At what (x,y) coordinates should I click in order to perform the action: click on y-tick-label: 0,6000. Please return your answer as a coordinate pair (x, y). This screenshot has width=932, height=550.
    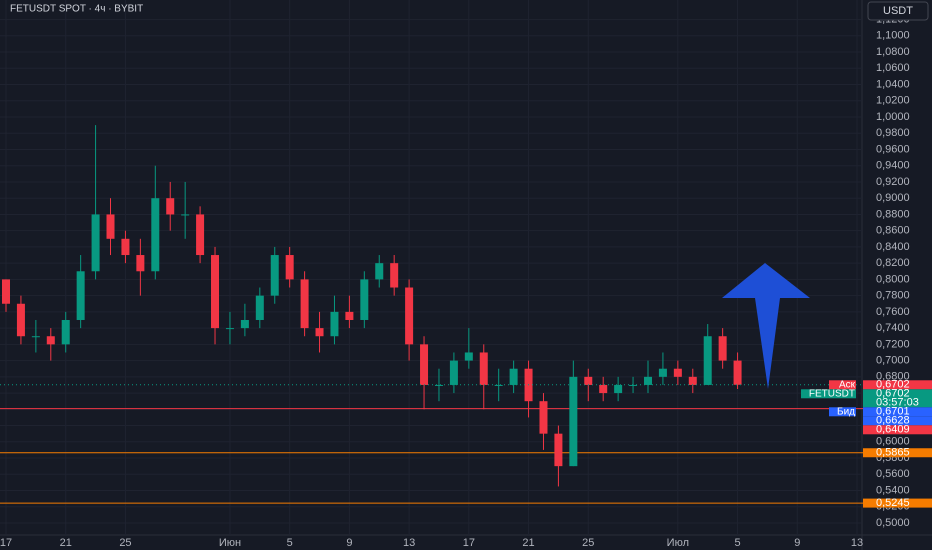
    Looking at the image, I should click on (893, 442).